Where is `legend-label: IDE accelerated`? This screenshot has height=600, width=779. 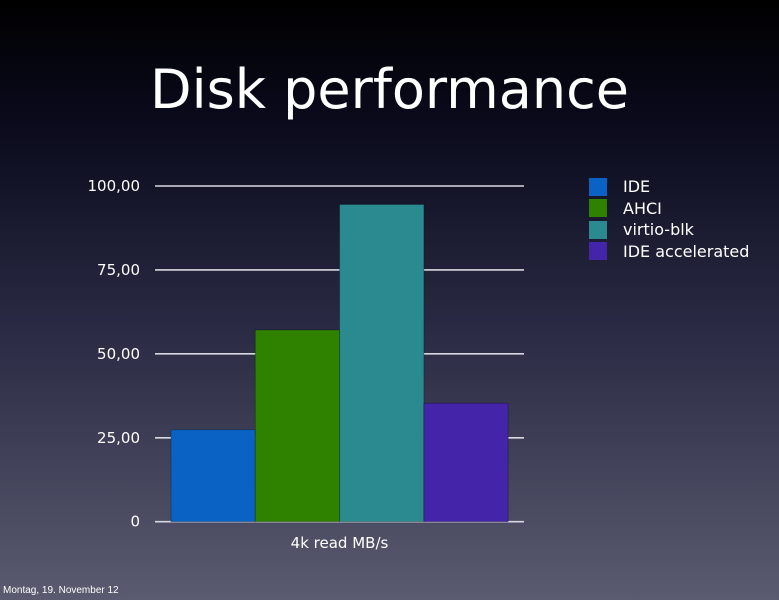
legend-label: IDE accelerated is located at coordinates (686, 251).